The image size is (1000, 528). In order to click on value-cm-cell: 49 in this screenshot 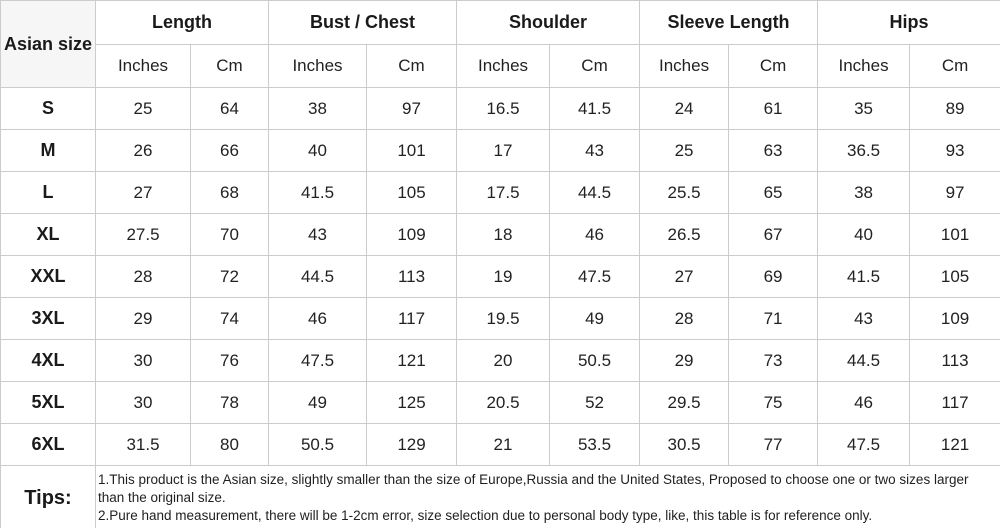, I will do `click(595, 318)`.